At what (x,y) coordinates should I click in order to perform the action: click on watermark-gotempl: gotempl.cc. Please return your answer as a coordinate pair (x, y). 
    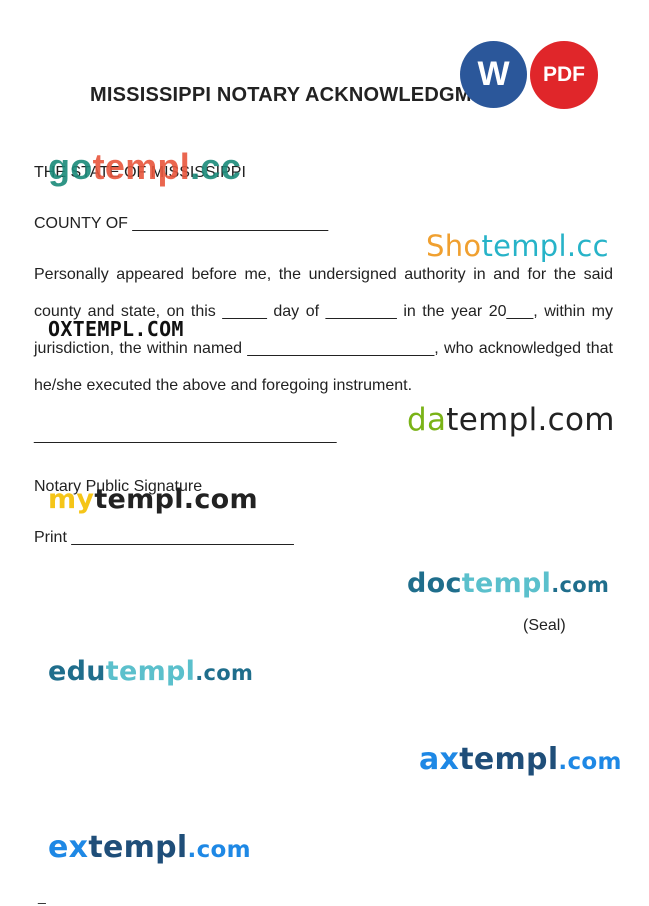
    Looking at the image, I should click on (144, 167).